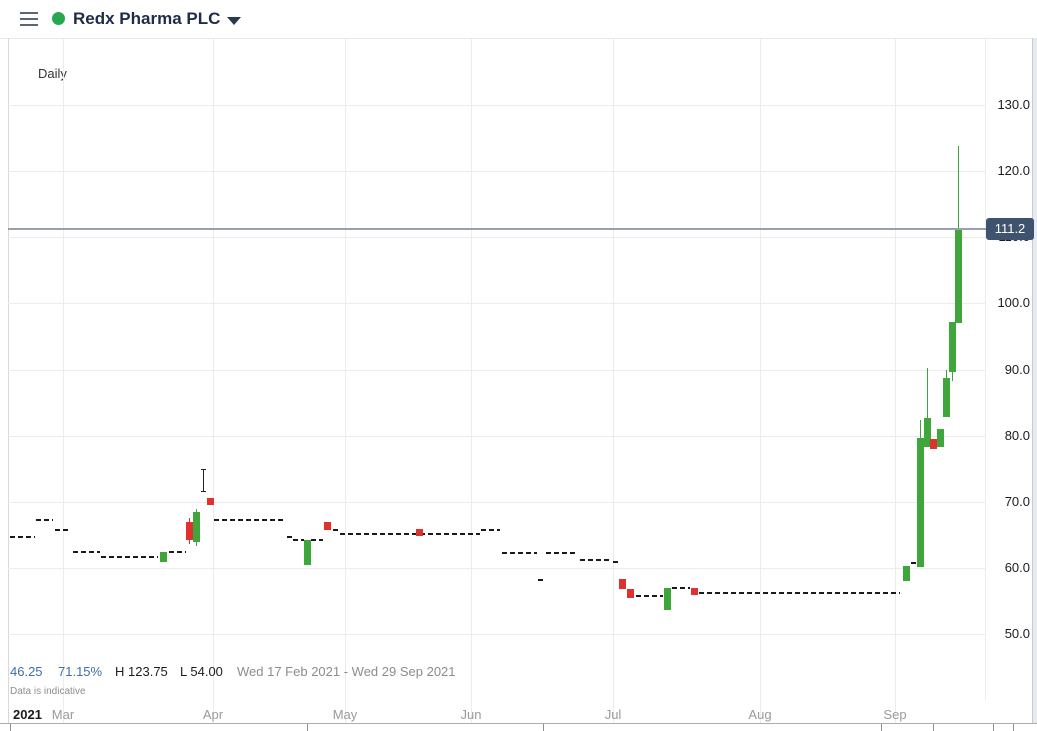 This screenshot has height=731, width=1037. I want to click on x-axis-year-label: 2021, so click(27, 714).